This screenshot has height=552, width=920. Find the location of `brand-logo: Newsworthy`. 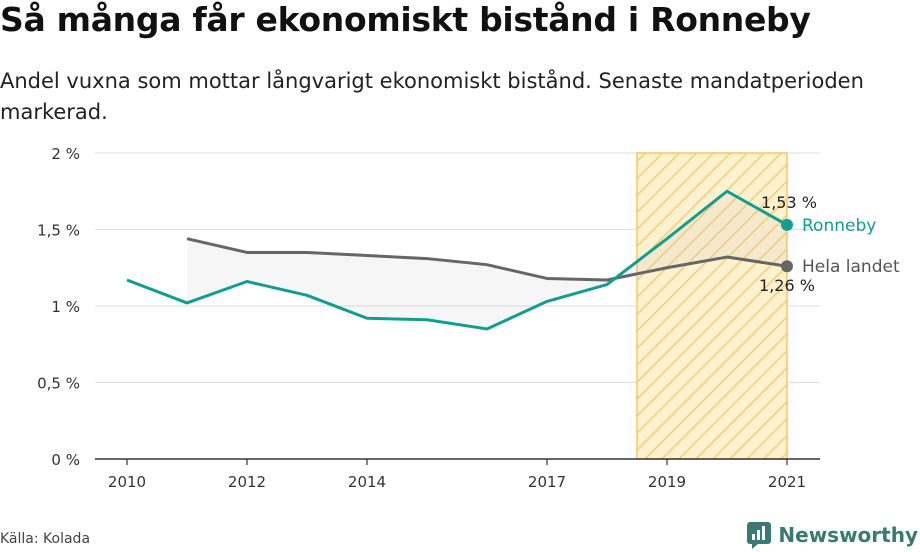

brand-logo: Newsworthy is located at coordinates (832, 535).